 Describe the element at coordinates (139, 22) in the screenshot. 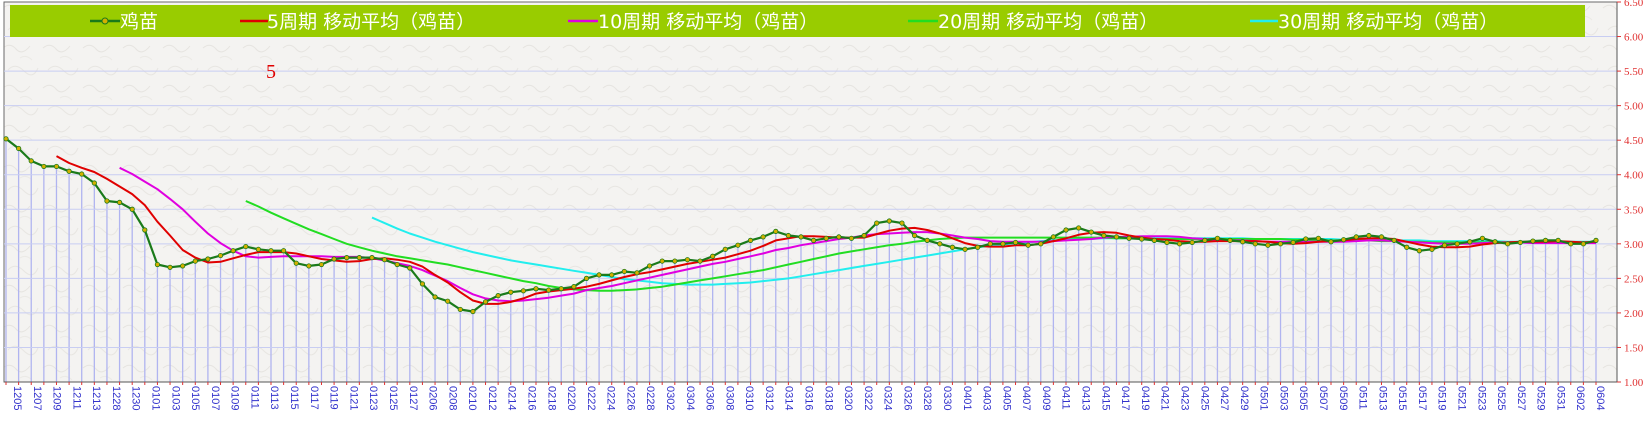

I see `legend-label: 鸡苗` at that location.